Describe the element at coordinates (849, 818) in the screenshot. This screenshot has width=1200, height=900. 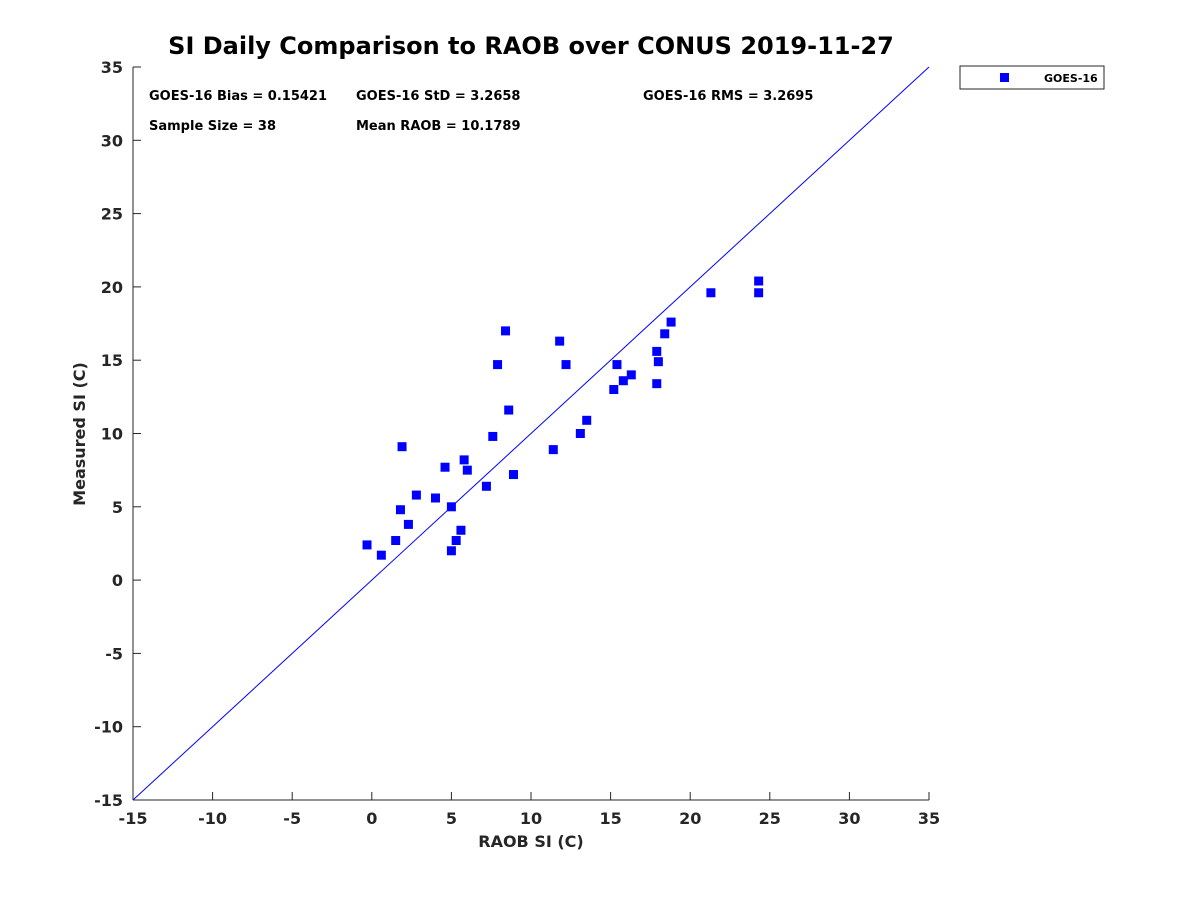
I see `x-tick-label: 30` at that location.